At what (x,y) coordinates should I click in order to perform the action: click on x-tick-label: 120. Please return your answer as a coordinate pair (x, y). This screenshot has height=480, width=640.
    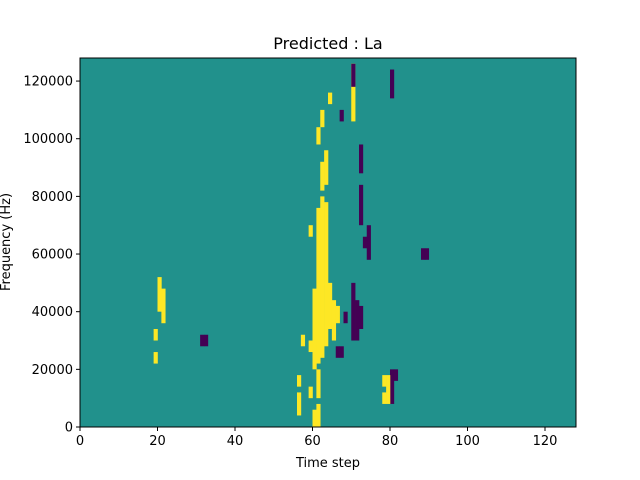
    Looking at the image, I should click on (545, 441).